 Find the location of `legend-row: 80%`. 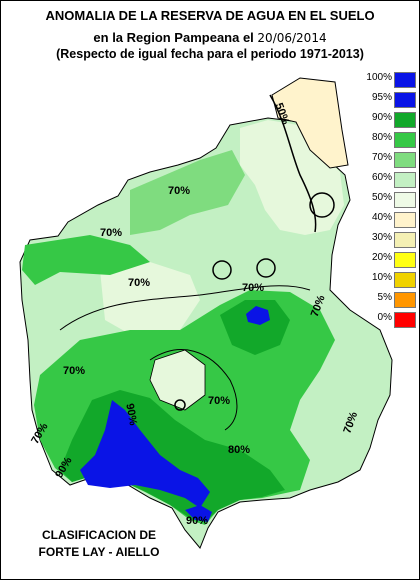

legend-row: 80% is located at coordinates (389, 142).